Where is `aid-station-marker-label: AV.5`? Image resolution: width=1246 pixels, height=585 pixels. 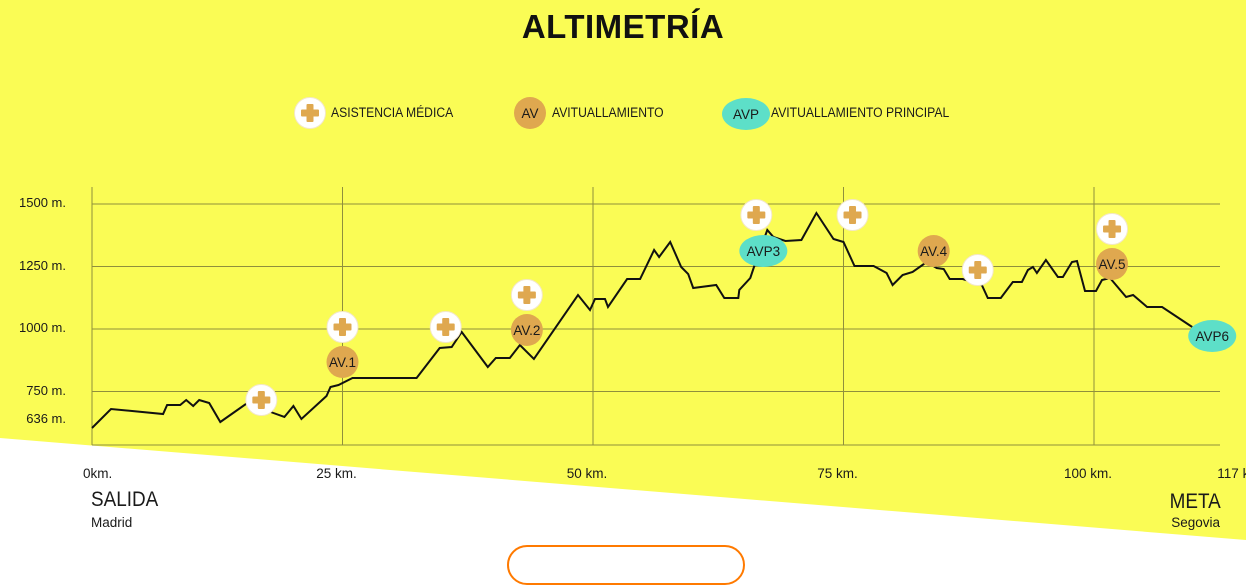
aid-station-marker-label: AV.5 is located at coordinates (1112, 264).